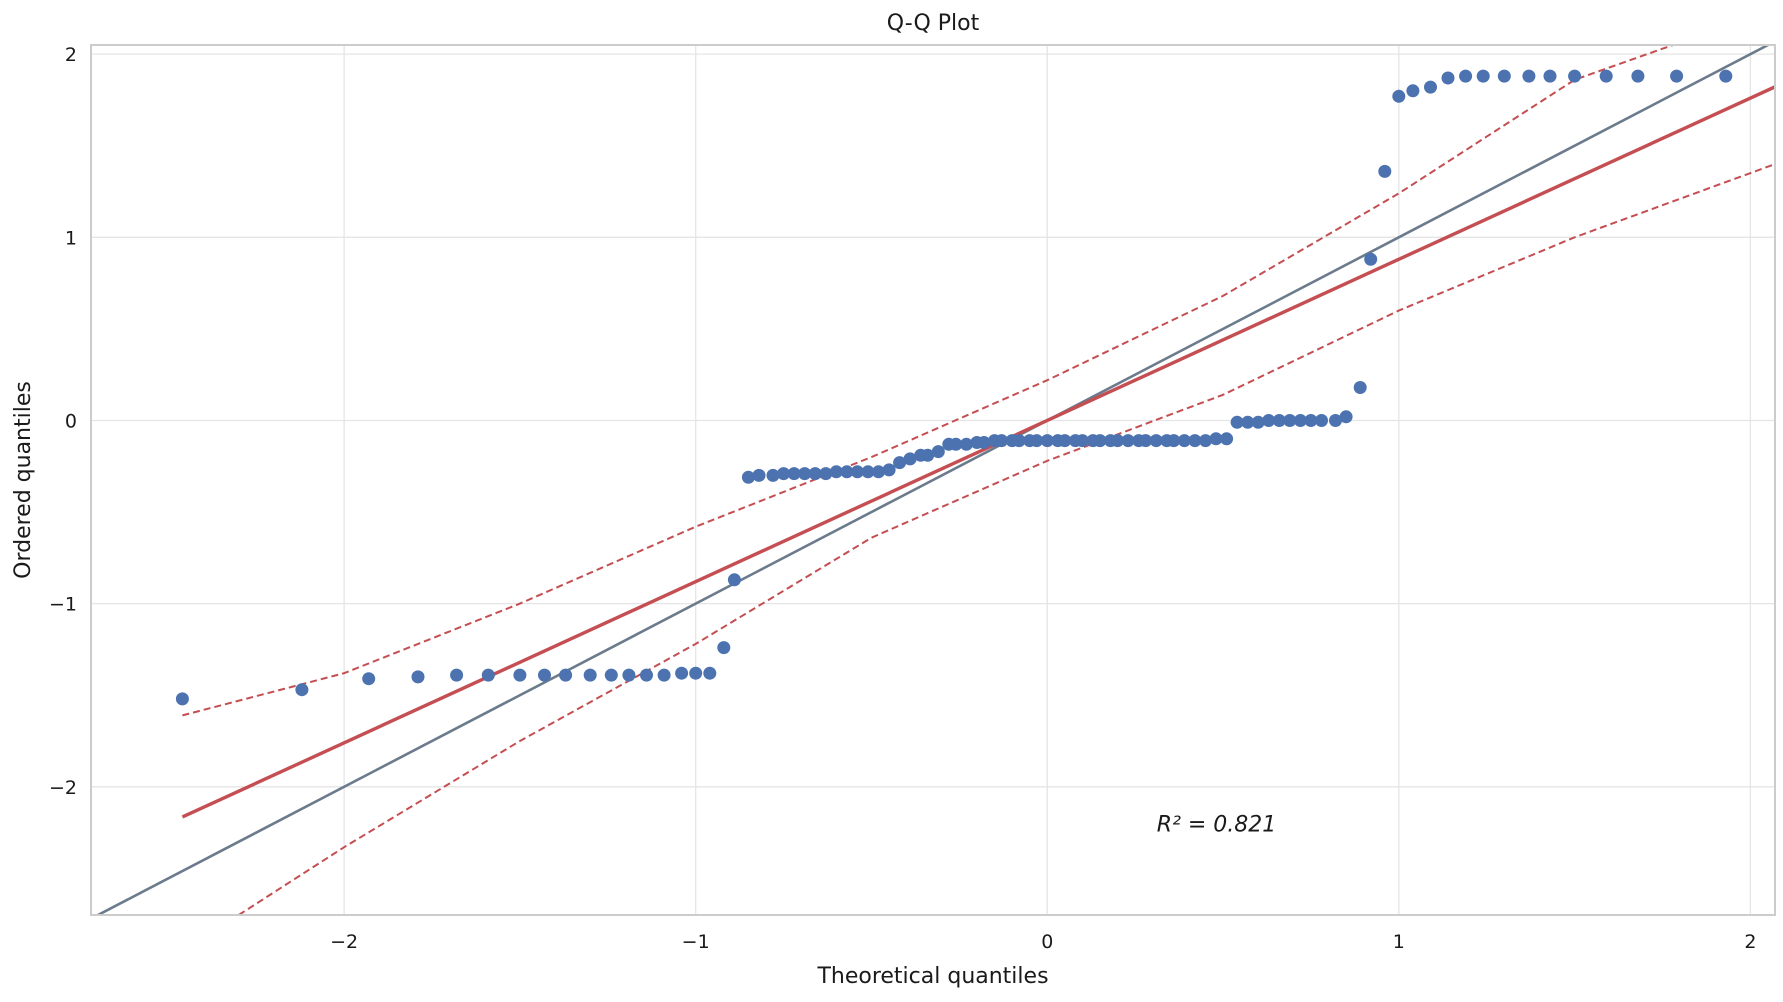 The image size is (1783, 1002). Describe the element at coordinates (71, 238) in the screenshot. I see `y-tick-label: 1` at that location.